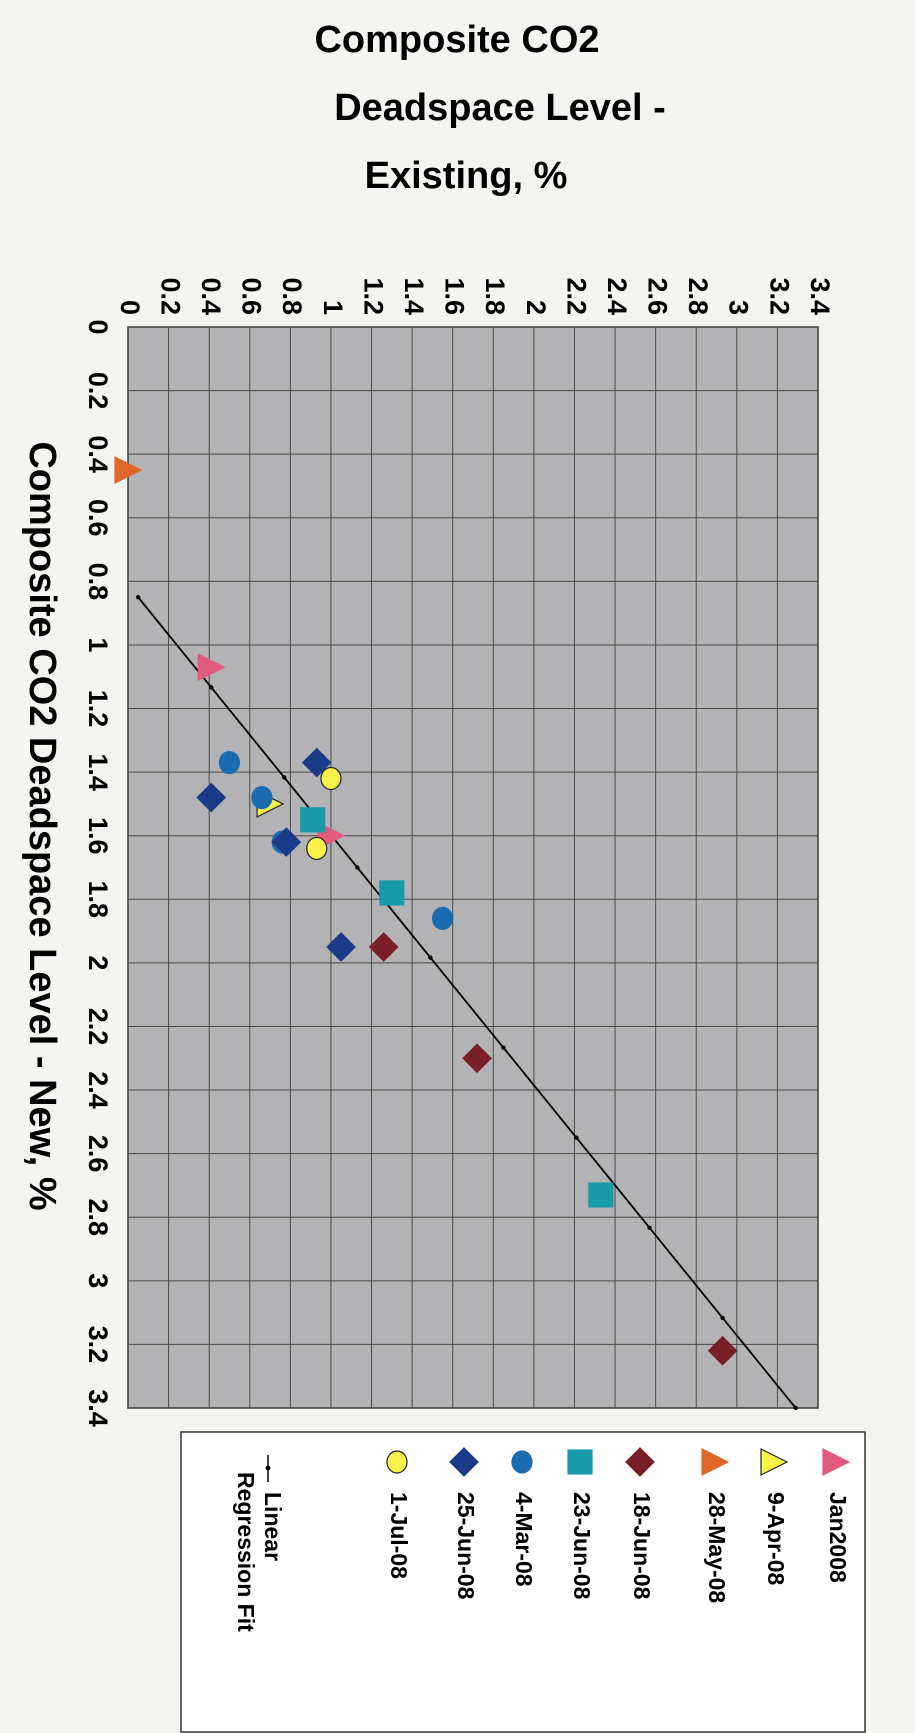 Image resolution: width=915 pixels, height=1733 pixels. Describe the element at coordinates (456, 40) in the screenshot. I see `y-axis-title-line-1: Composite CO2` at that location.